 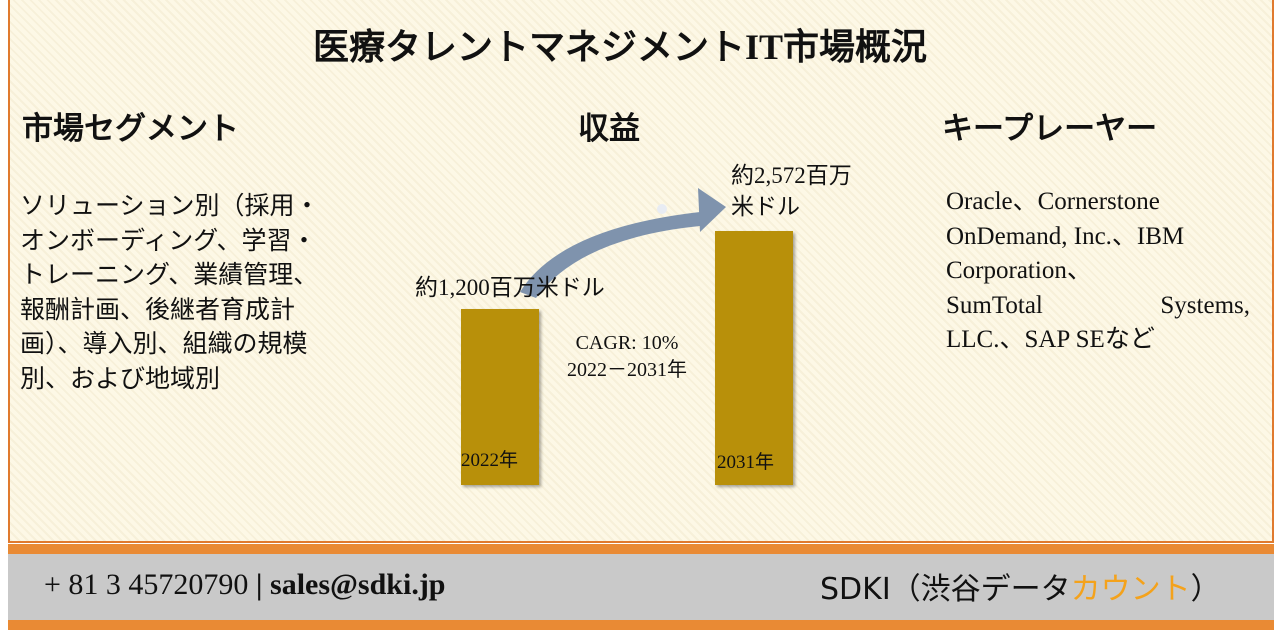 What do you see at coordinates (168, 241) in the screenshot?
I see `text-line: オンボーディング、学習・` at bounding box center [168, 241].